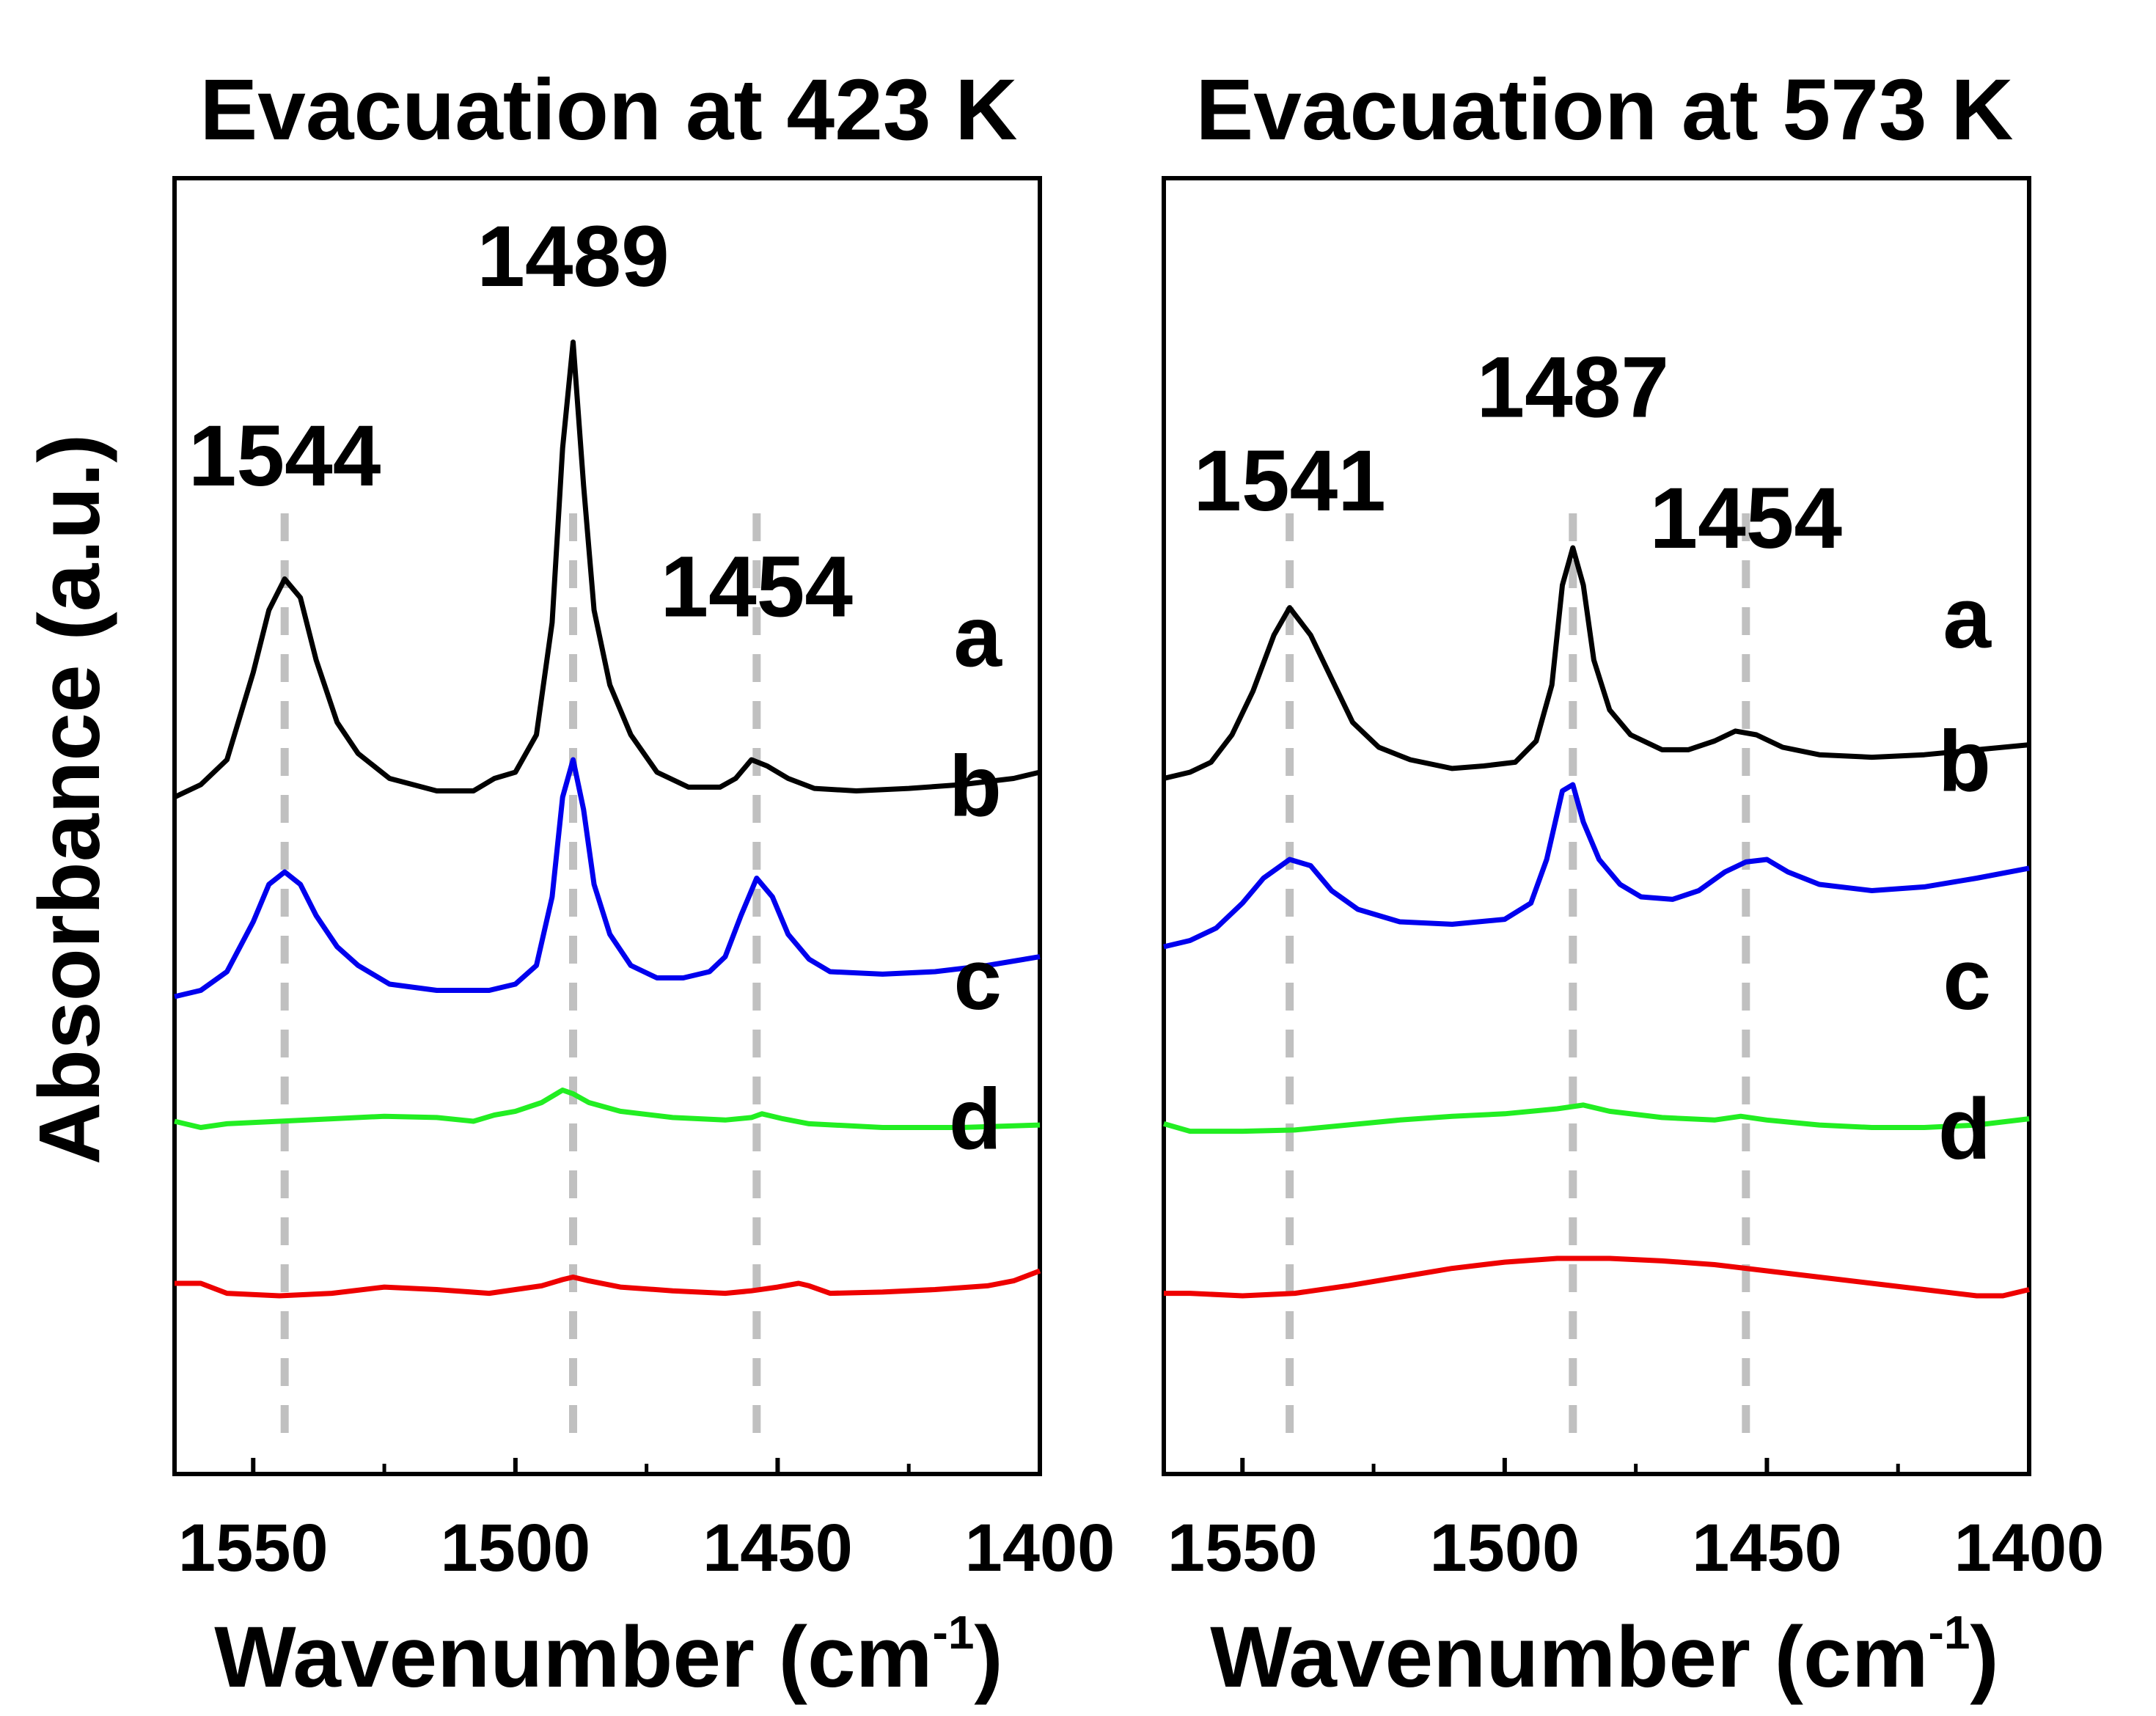 The height and width of the screenshot is (1716, 2156). I want to click on peak-label: 1489, so click(573, 256).